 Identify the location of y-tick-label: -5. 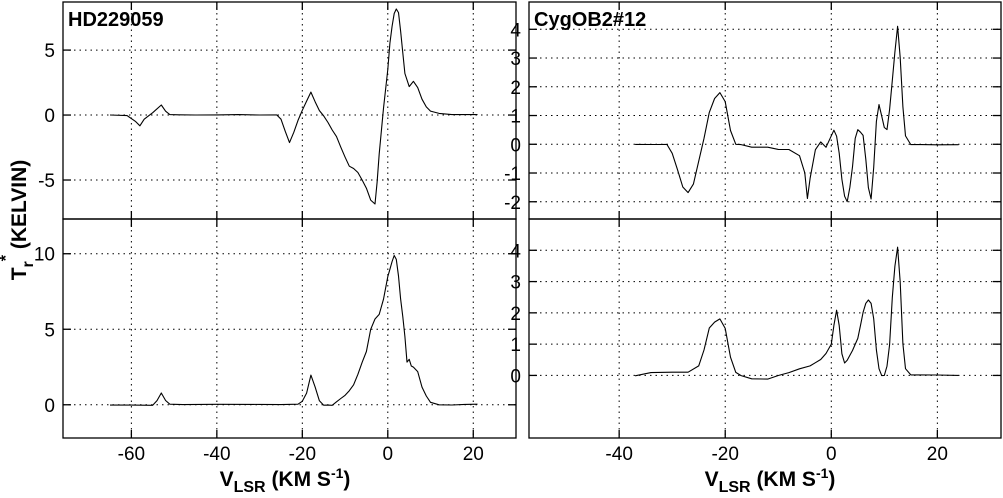
(46, 181).